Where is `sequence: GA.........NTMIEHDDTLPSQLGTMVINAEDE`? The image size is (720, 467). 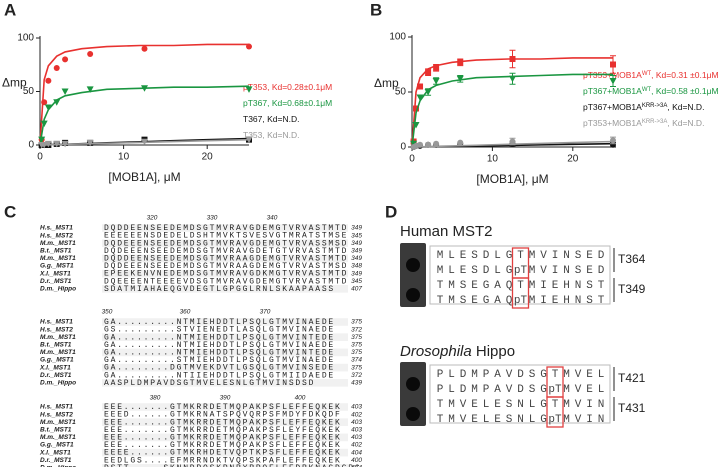
sequence: GA.........NTMIEHDDTLPSQLGTMVINAEDE is located at coordinates (219, 345).